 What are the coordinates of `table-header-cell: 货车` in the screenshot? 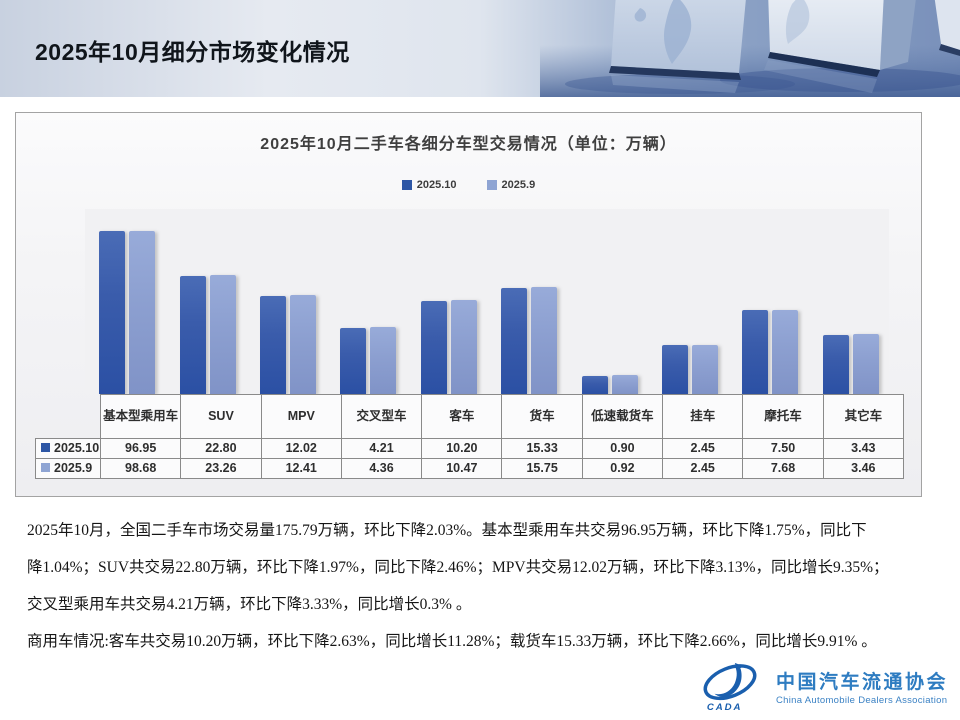 It's located at (542, 416).